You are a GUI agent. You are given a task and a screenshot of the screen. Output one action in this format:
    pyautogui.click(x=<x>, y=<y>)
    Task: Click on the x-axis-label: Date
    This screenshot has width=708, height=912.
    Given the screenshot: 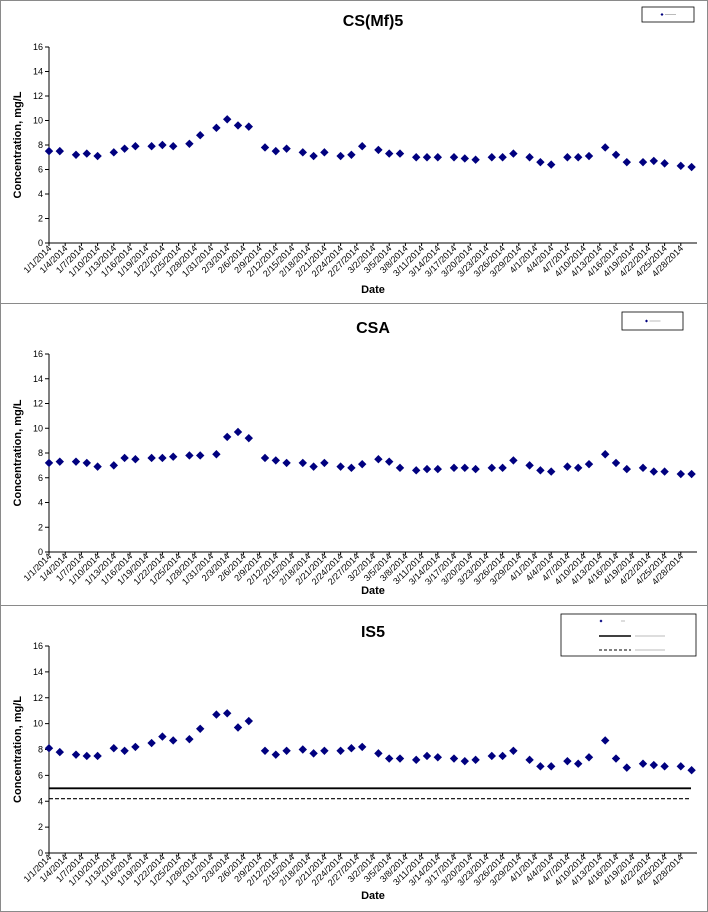 What is the action you would take?
    pyautogui.click(x=373, y=591)
    